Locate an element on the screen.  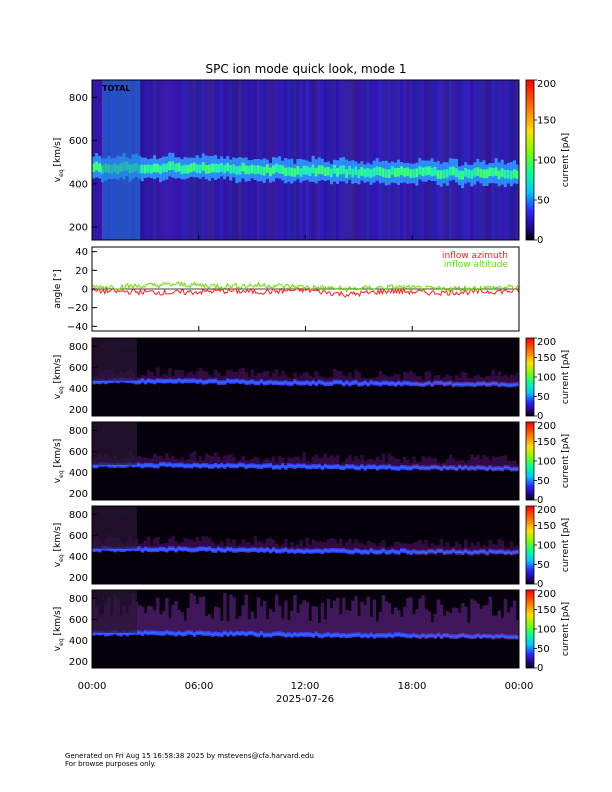
angle-y-tick-label: −40 is located at coordinates (77, 327).